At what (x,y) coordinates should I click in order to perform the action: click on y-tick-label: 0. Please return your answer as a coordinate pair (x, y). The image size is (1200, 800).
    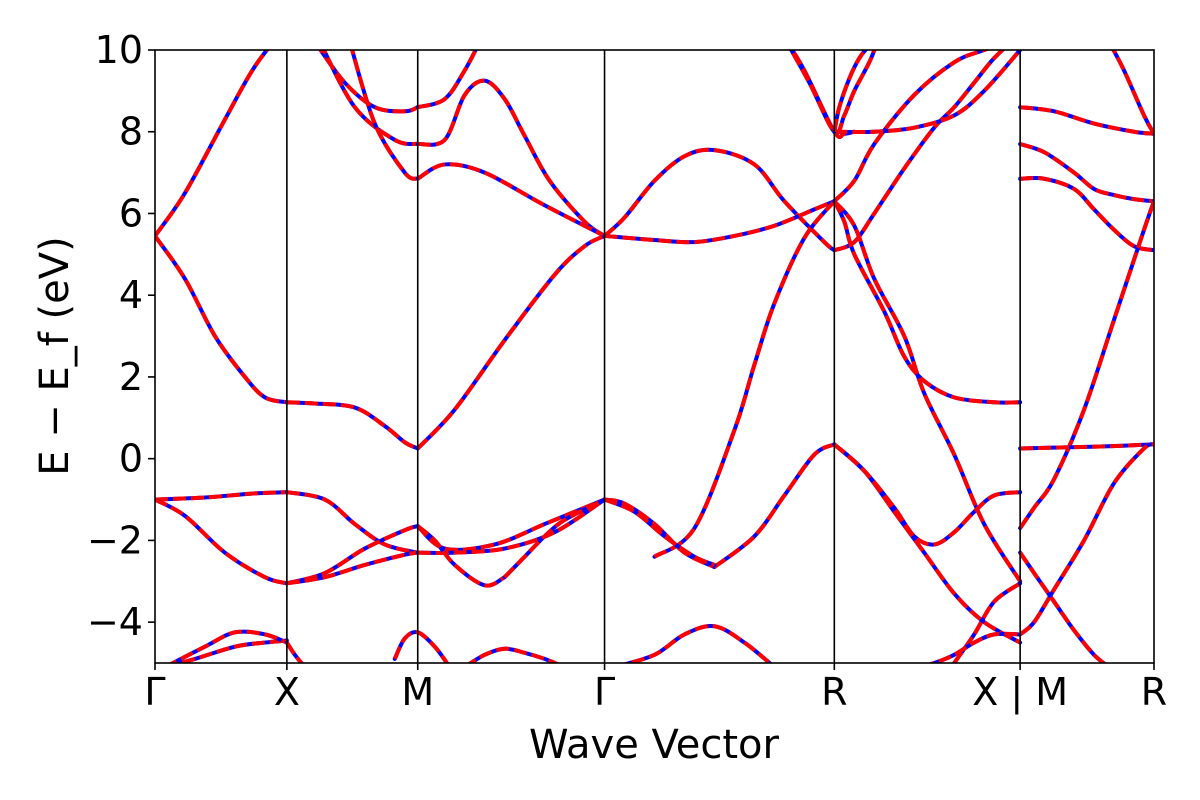
    Looking at the image, I should click on (131, 459).